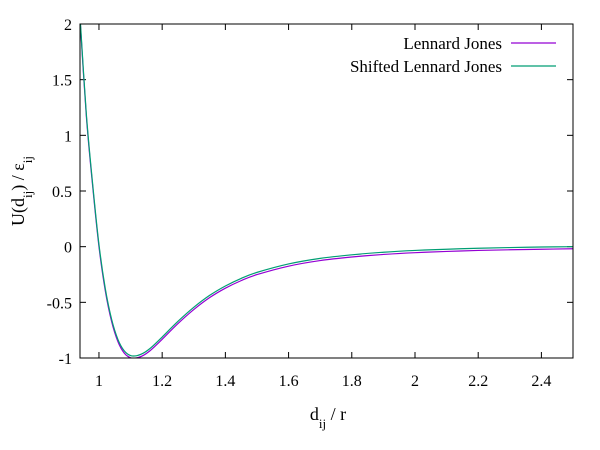 The image size is (600, 450). Describe the element at coordinates (62, 192) in the screenshot. I see `y-tick-label: 0.5` at that location.